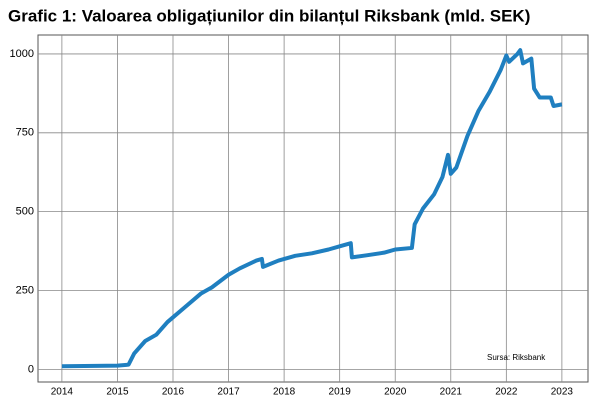 The height and width of the screenshot is (407, 600). I want to click on x-tick-label: 2014, so click(62, 392).